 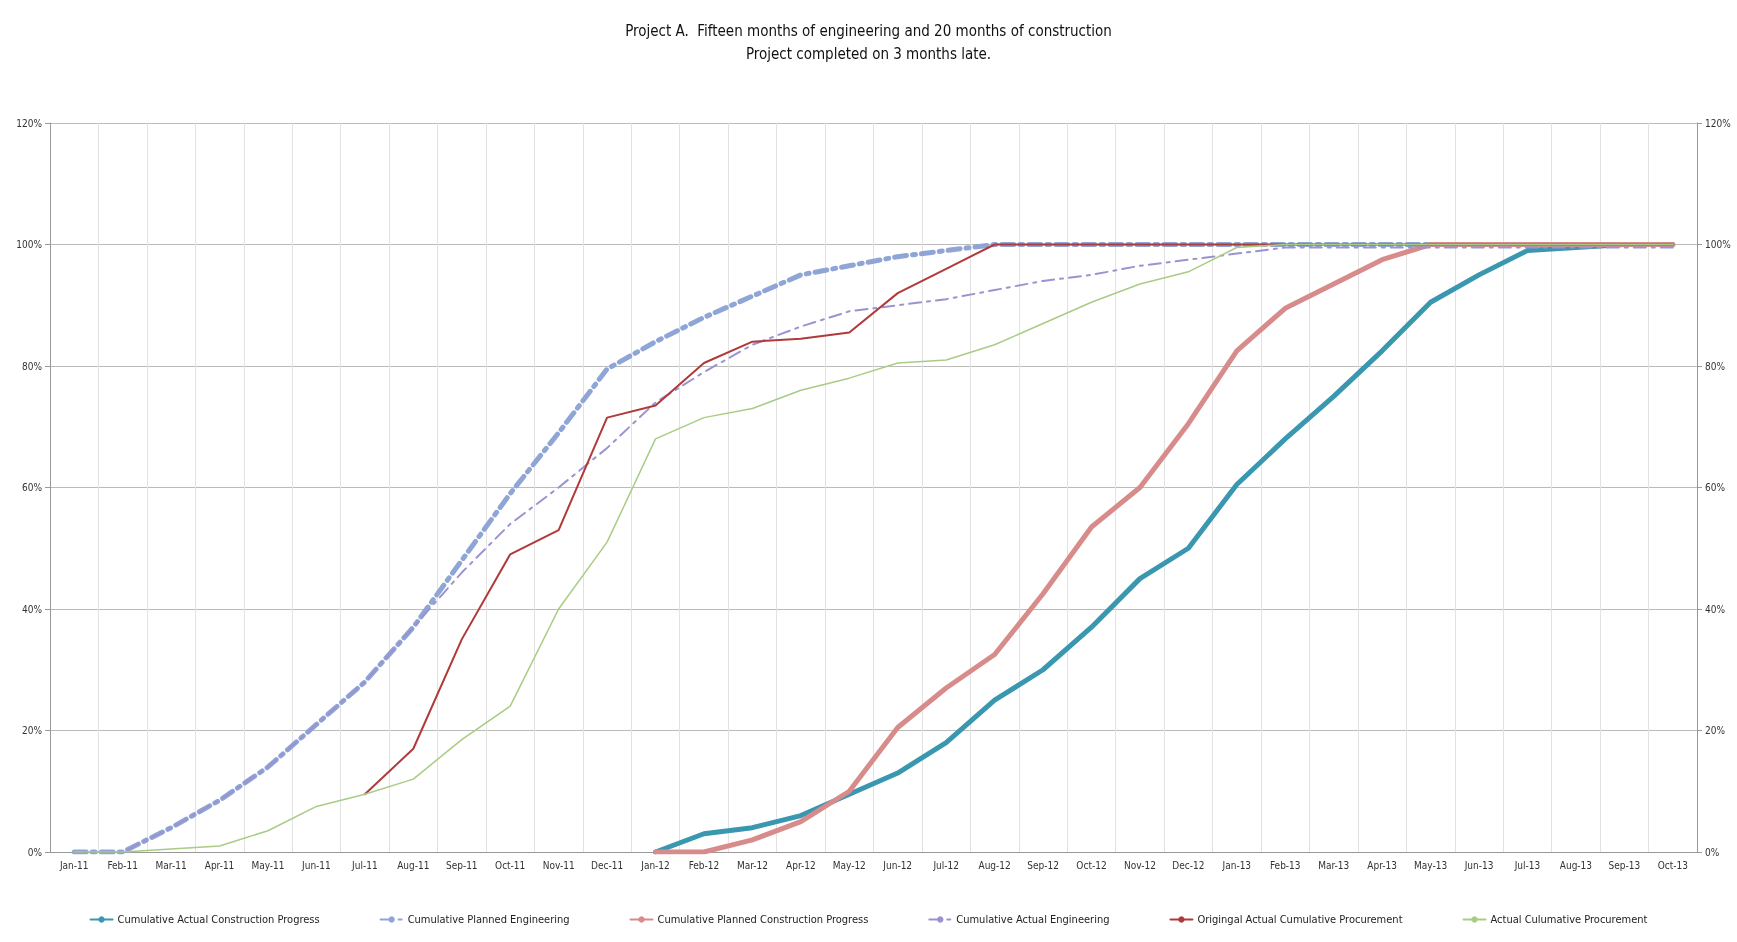 I want to click on x-tick-label: Apr-11, so click(x=219, y=865).